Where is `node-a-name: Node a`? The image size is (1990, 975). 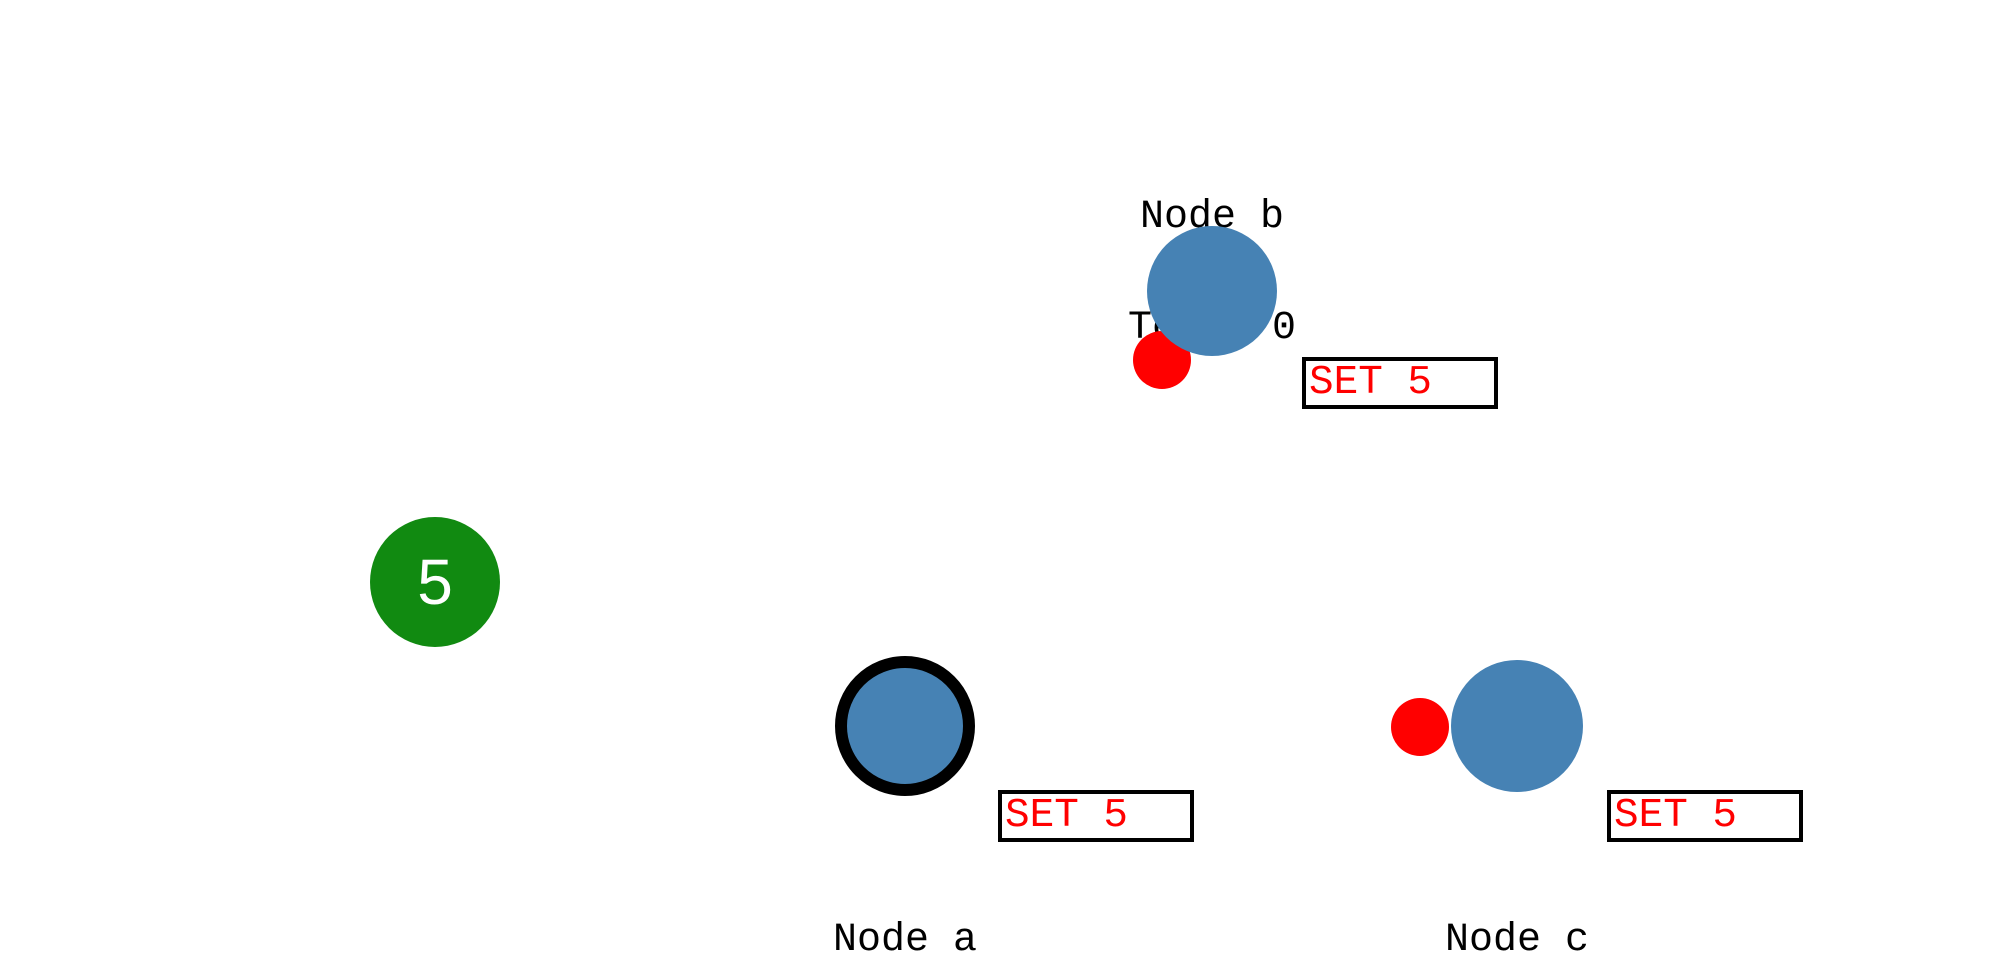
node-a-name: Node a is located at coordinates (905, 940).